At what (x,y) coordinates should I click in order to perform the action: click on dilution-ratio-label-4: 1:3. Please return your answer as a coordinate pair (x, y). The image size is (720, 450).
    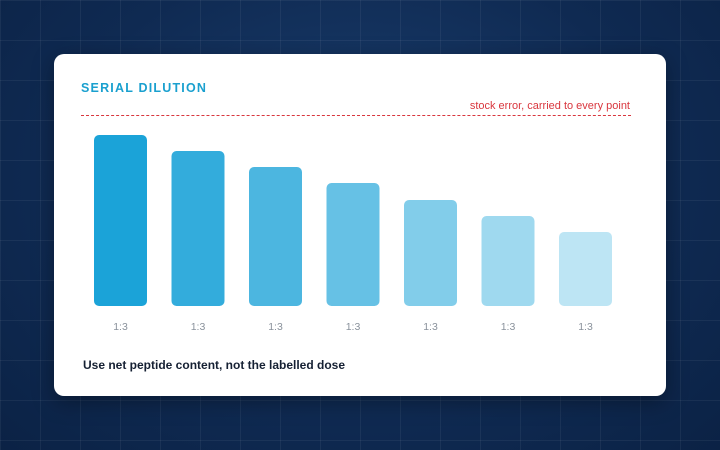
    Looking at the image, I should click on (353, 327).